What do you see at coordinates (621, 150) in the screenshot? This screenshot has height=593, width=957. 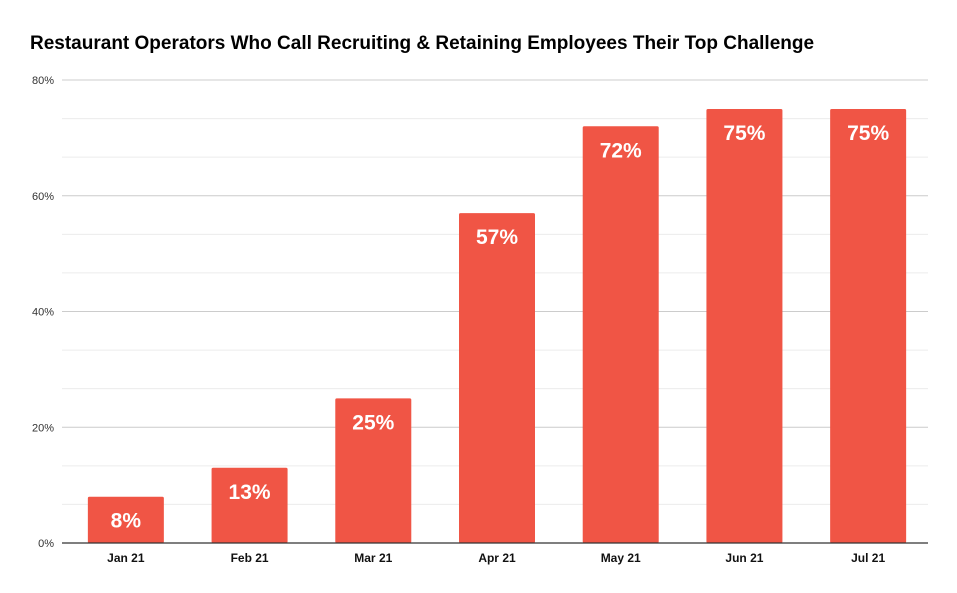 I see `data-label: 72%` at bounding box center [621, 150].